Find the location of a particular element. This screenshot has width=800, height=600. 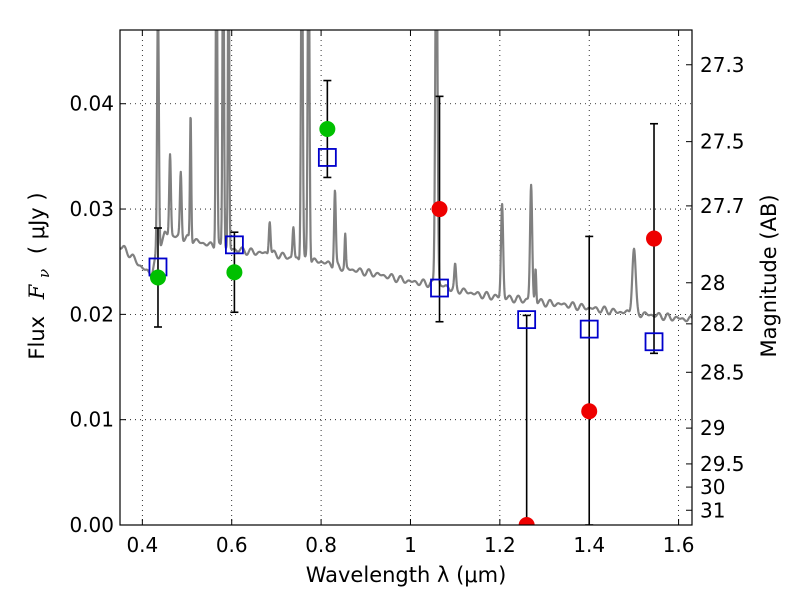

y2-tick-label: 30 is located at coordinates (712, 487).